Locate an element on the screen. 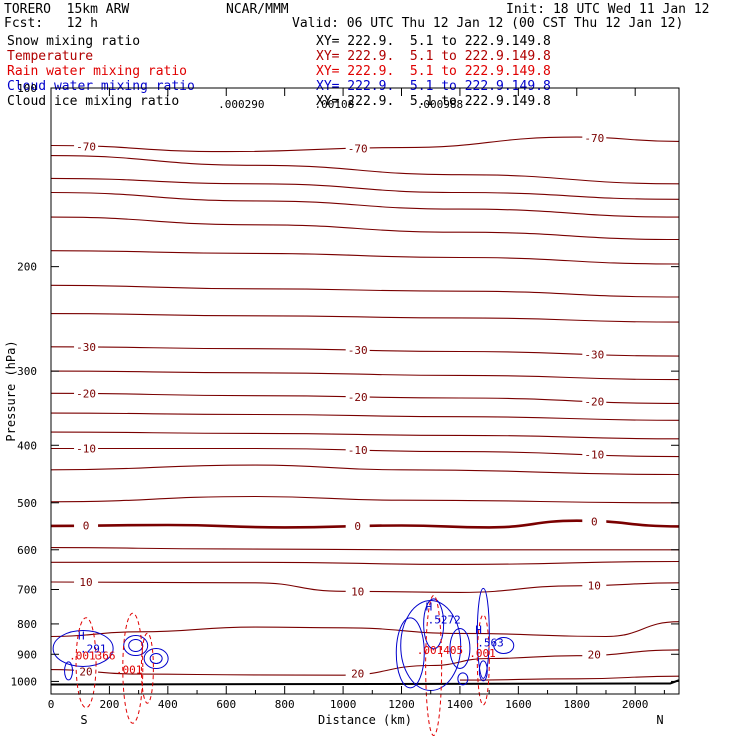 The height and width of the screenshot is (740, 740). y-tick-label: 700 is located at coordinates (27, 590).